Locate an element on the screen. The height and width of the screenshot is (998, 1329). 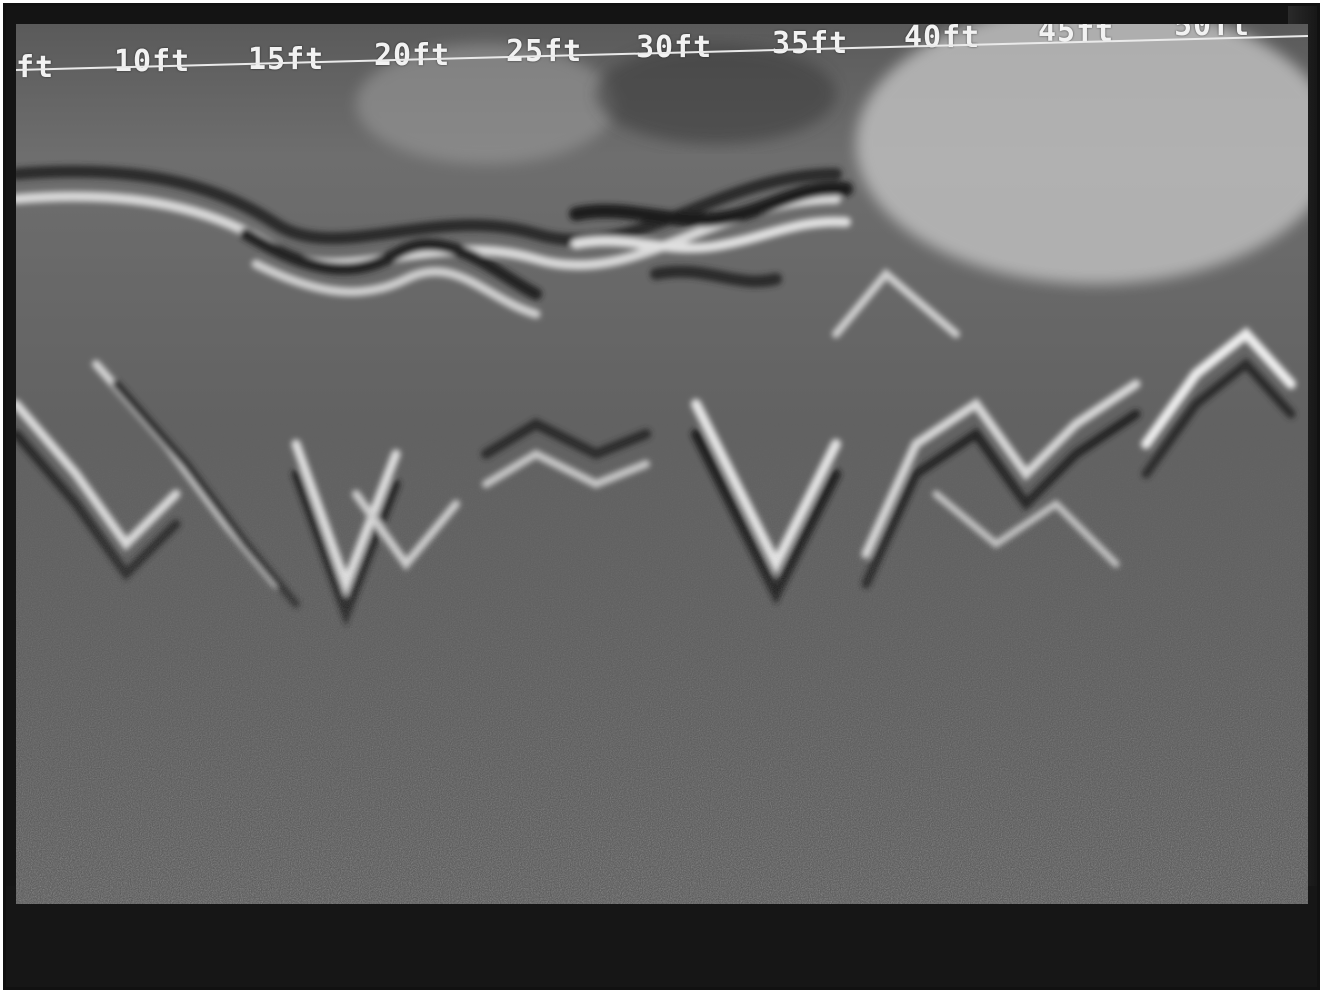
scale-label-35ft: 35ft is located at coordinates (810, 43).